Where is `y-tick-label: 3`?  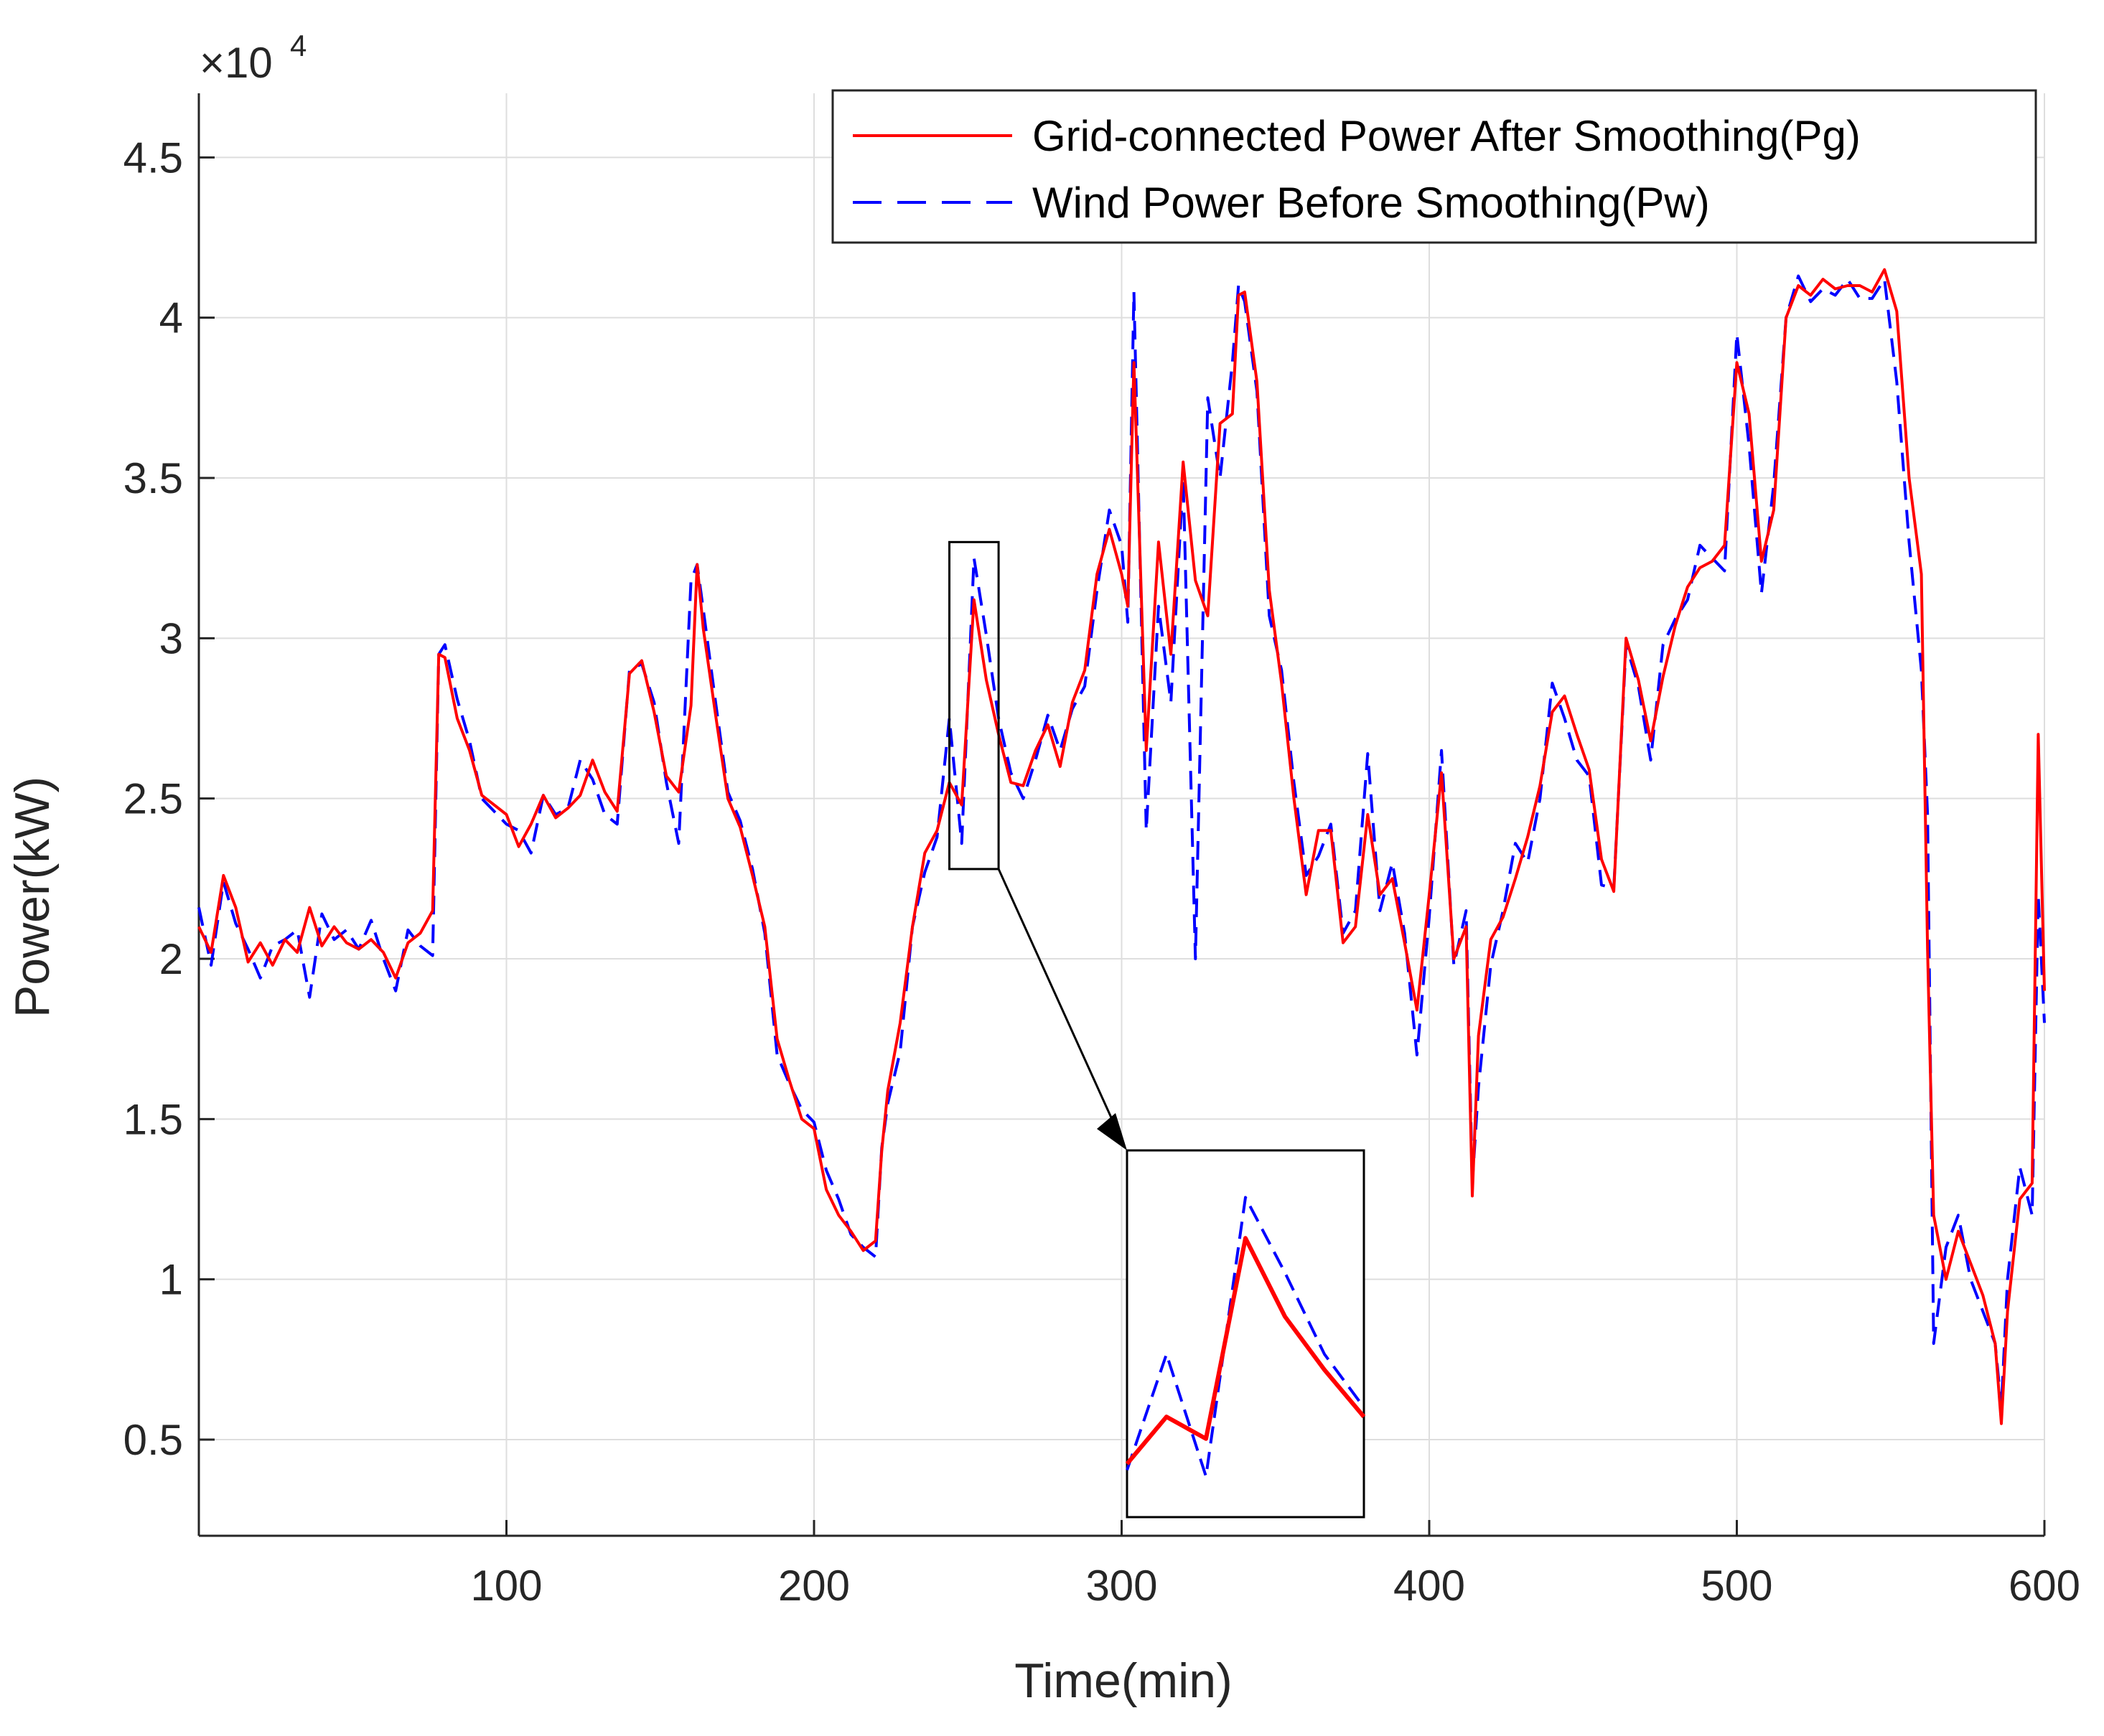 y-tick-label: 3 is located at coordinates (171, 638).